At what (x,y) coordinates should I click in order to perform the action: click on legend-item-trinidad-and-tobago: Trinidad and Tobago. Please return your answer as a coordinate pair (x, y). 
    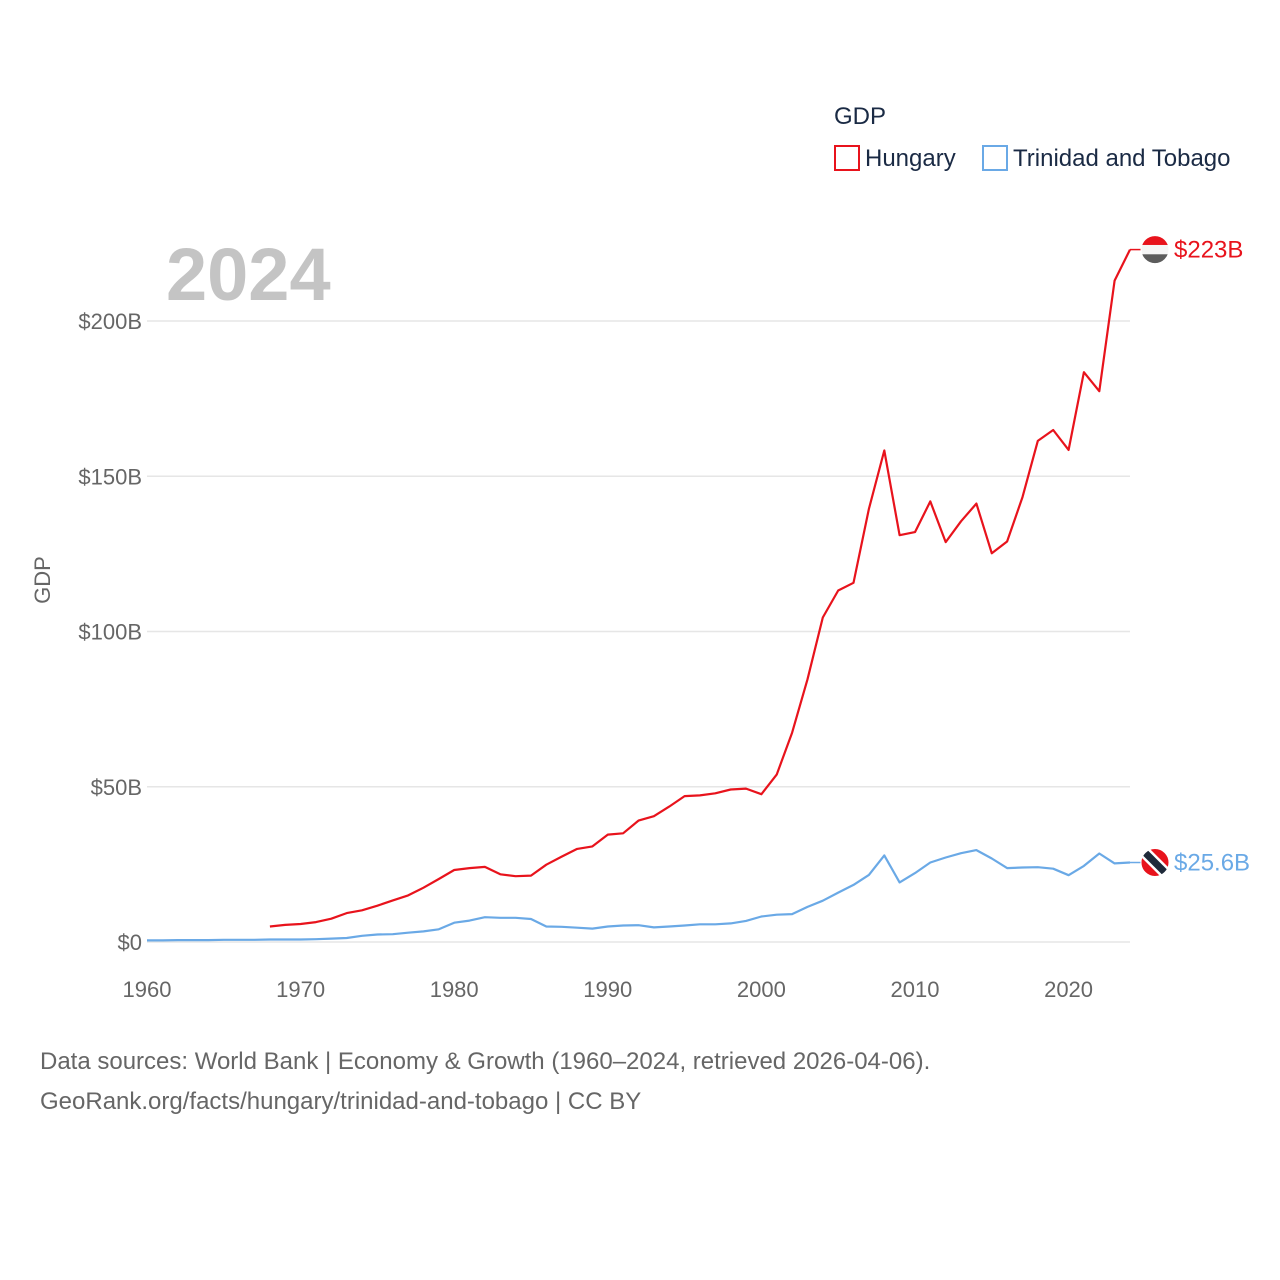
    Looking at the image, I should click on (1106, 158).